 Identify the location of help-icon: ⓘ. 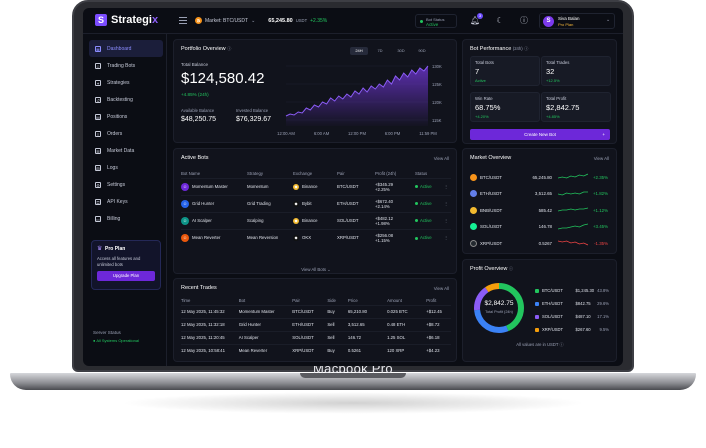
(524, 20).